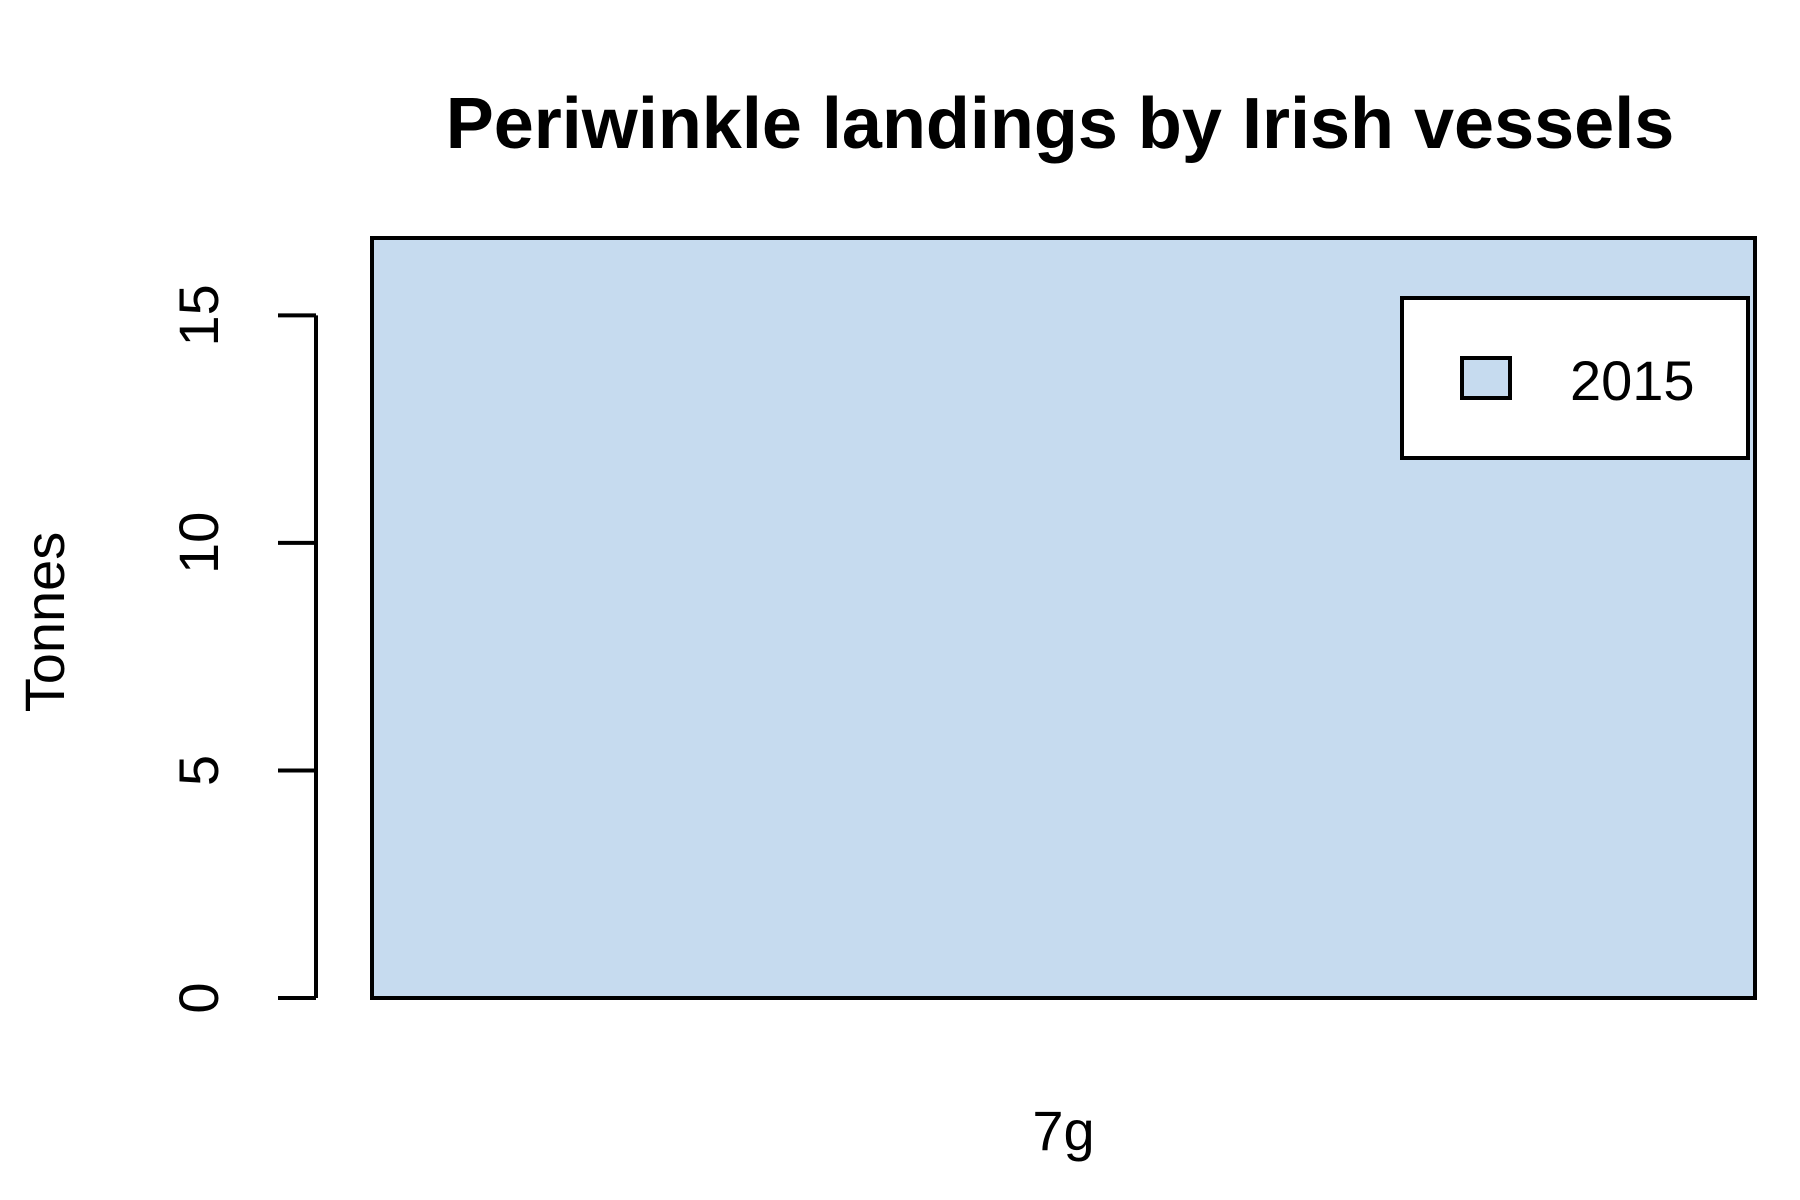  What do you see at coordinates (1486, 378) in the screenshot?
I see `legend-swatch-2015` at bounding box center [1486, 378].